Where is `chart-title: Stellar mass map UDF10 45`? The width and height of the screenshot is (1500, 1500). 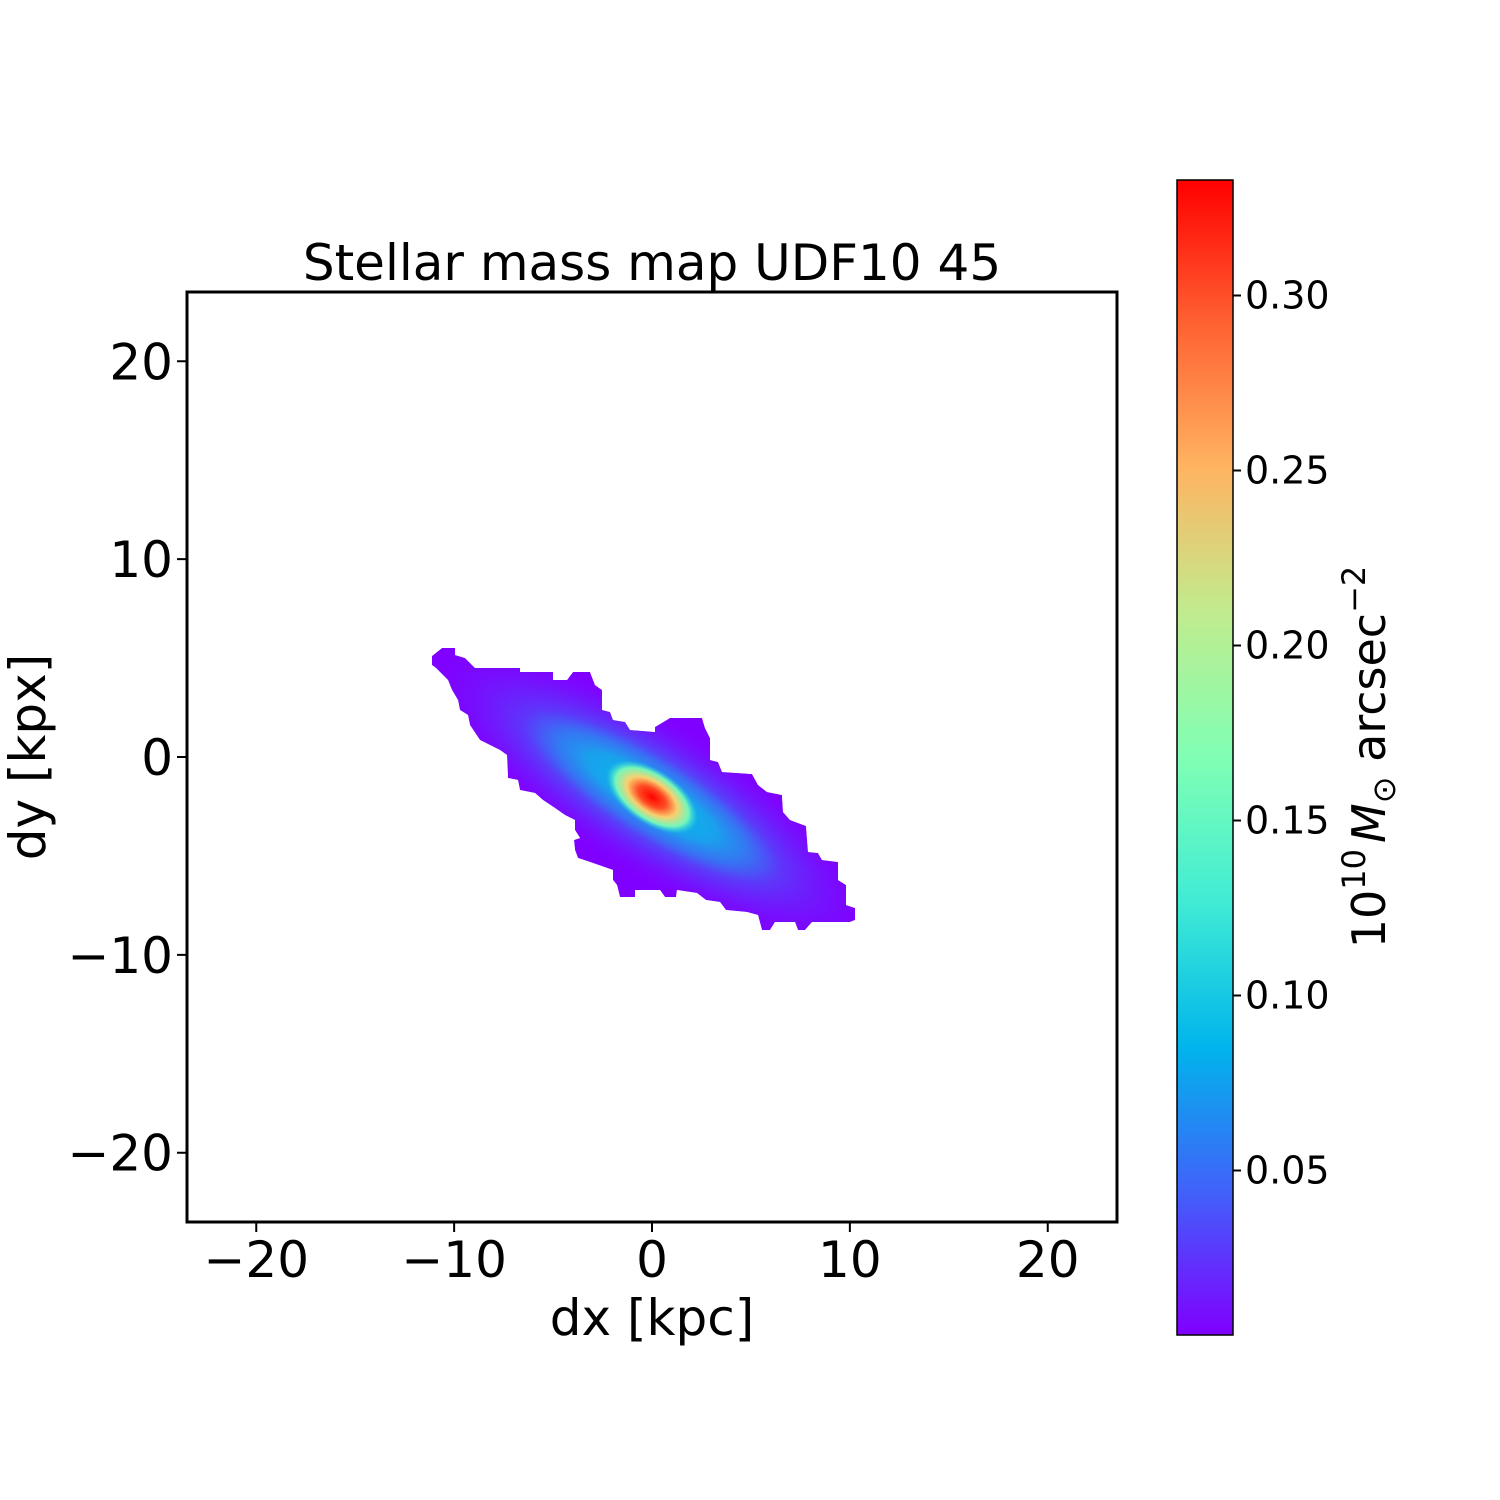 chart-title: Stellar mass map UDF10 45 is located at coordinates (652, 263).